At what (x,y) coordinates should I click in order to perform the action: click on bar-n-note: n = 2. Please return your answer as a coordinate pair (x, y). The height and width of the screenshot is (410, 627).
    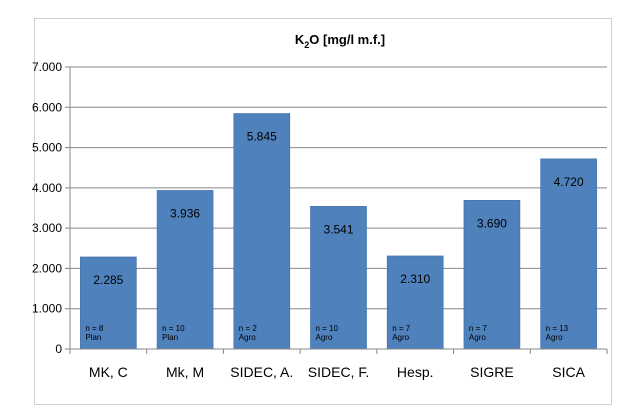
    Looking at the image, I should click on (248, 328).